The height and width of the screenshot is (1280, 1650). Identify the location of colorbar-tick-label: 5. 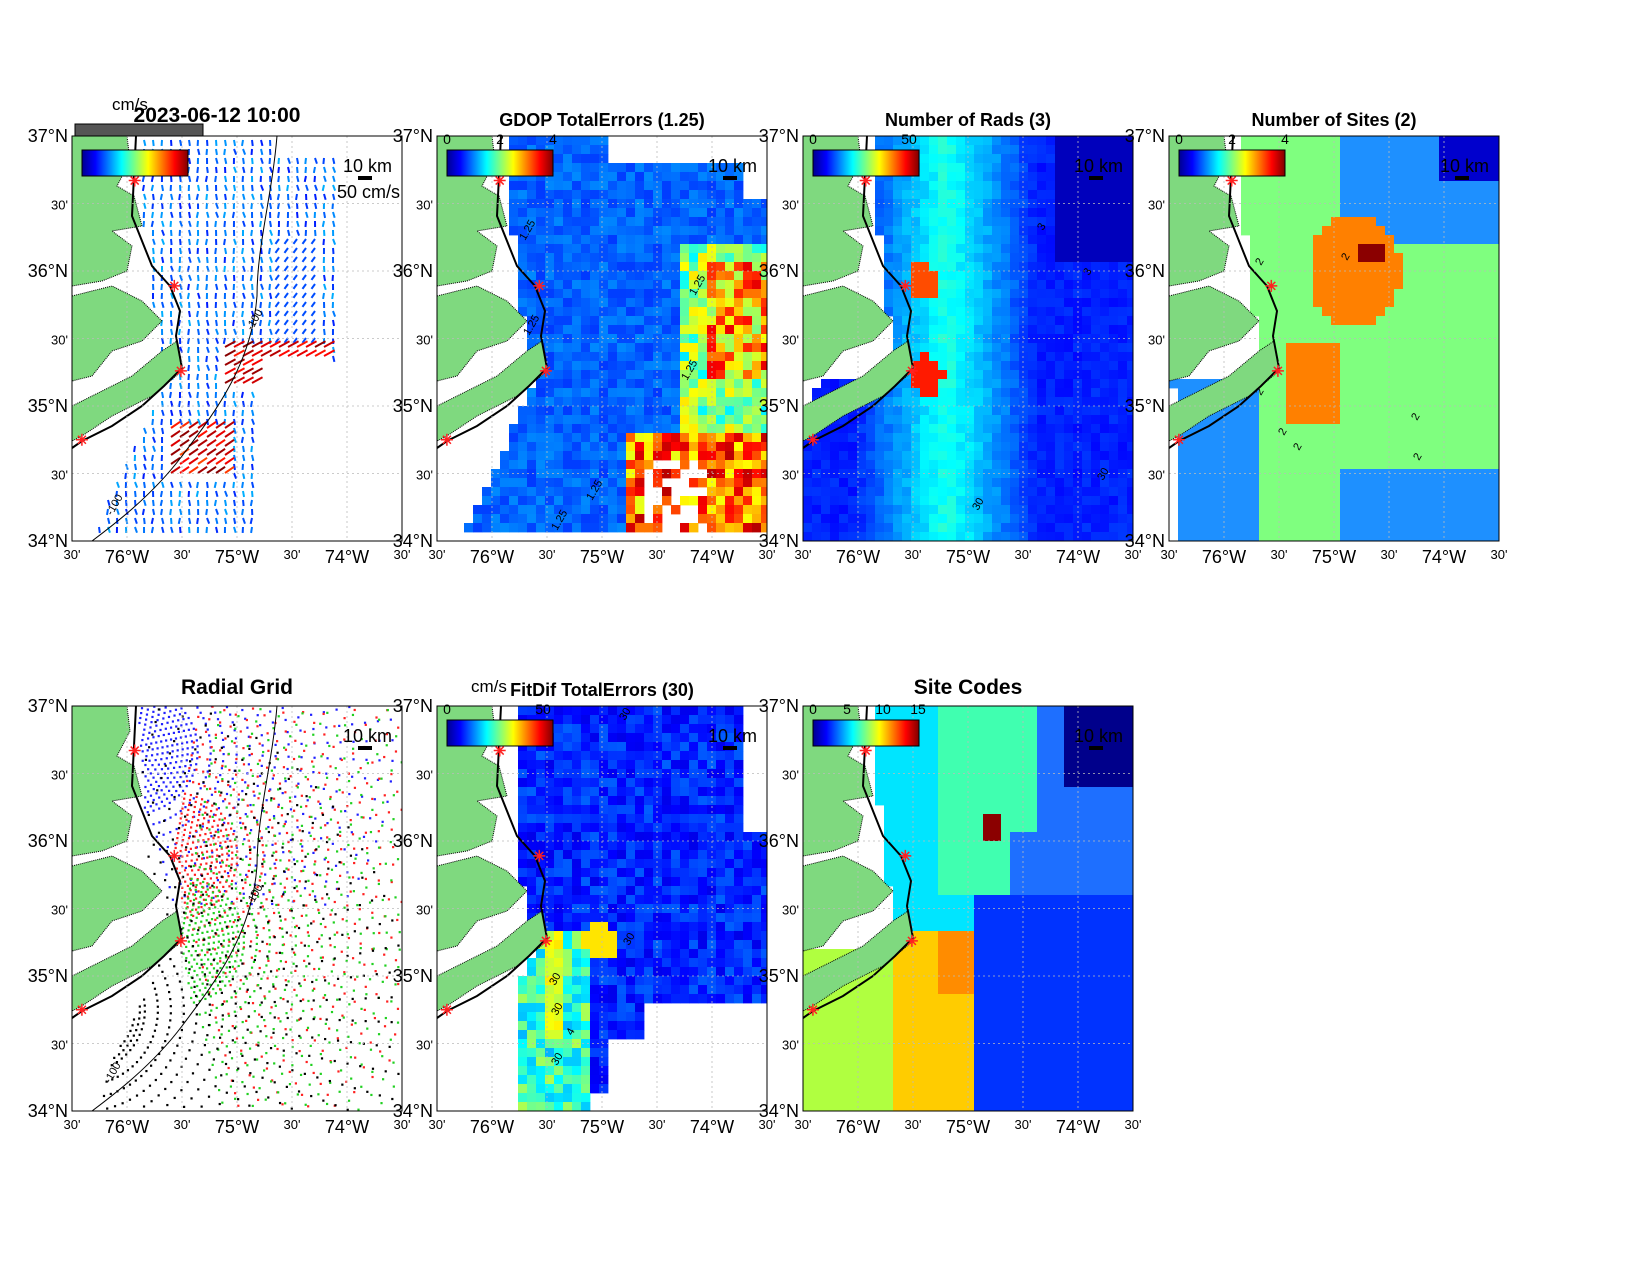
(847, 709).